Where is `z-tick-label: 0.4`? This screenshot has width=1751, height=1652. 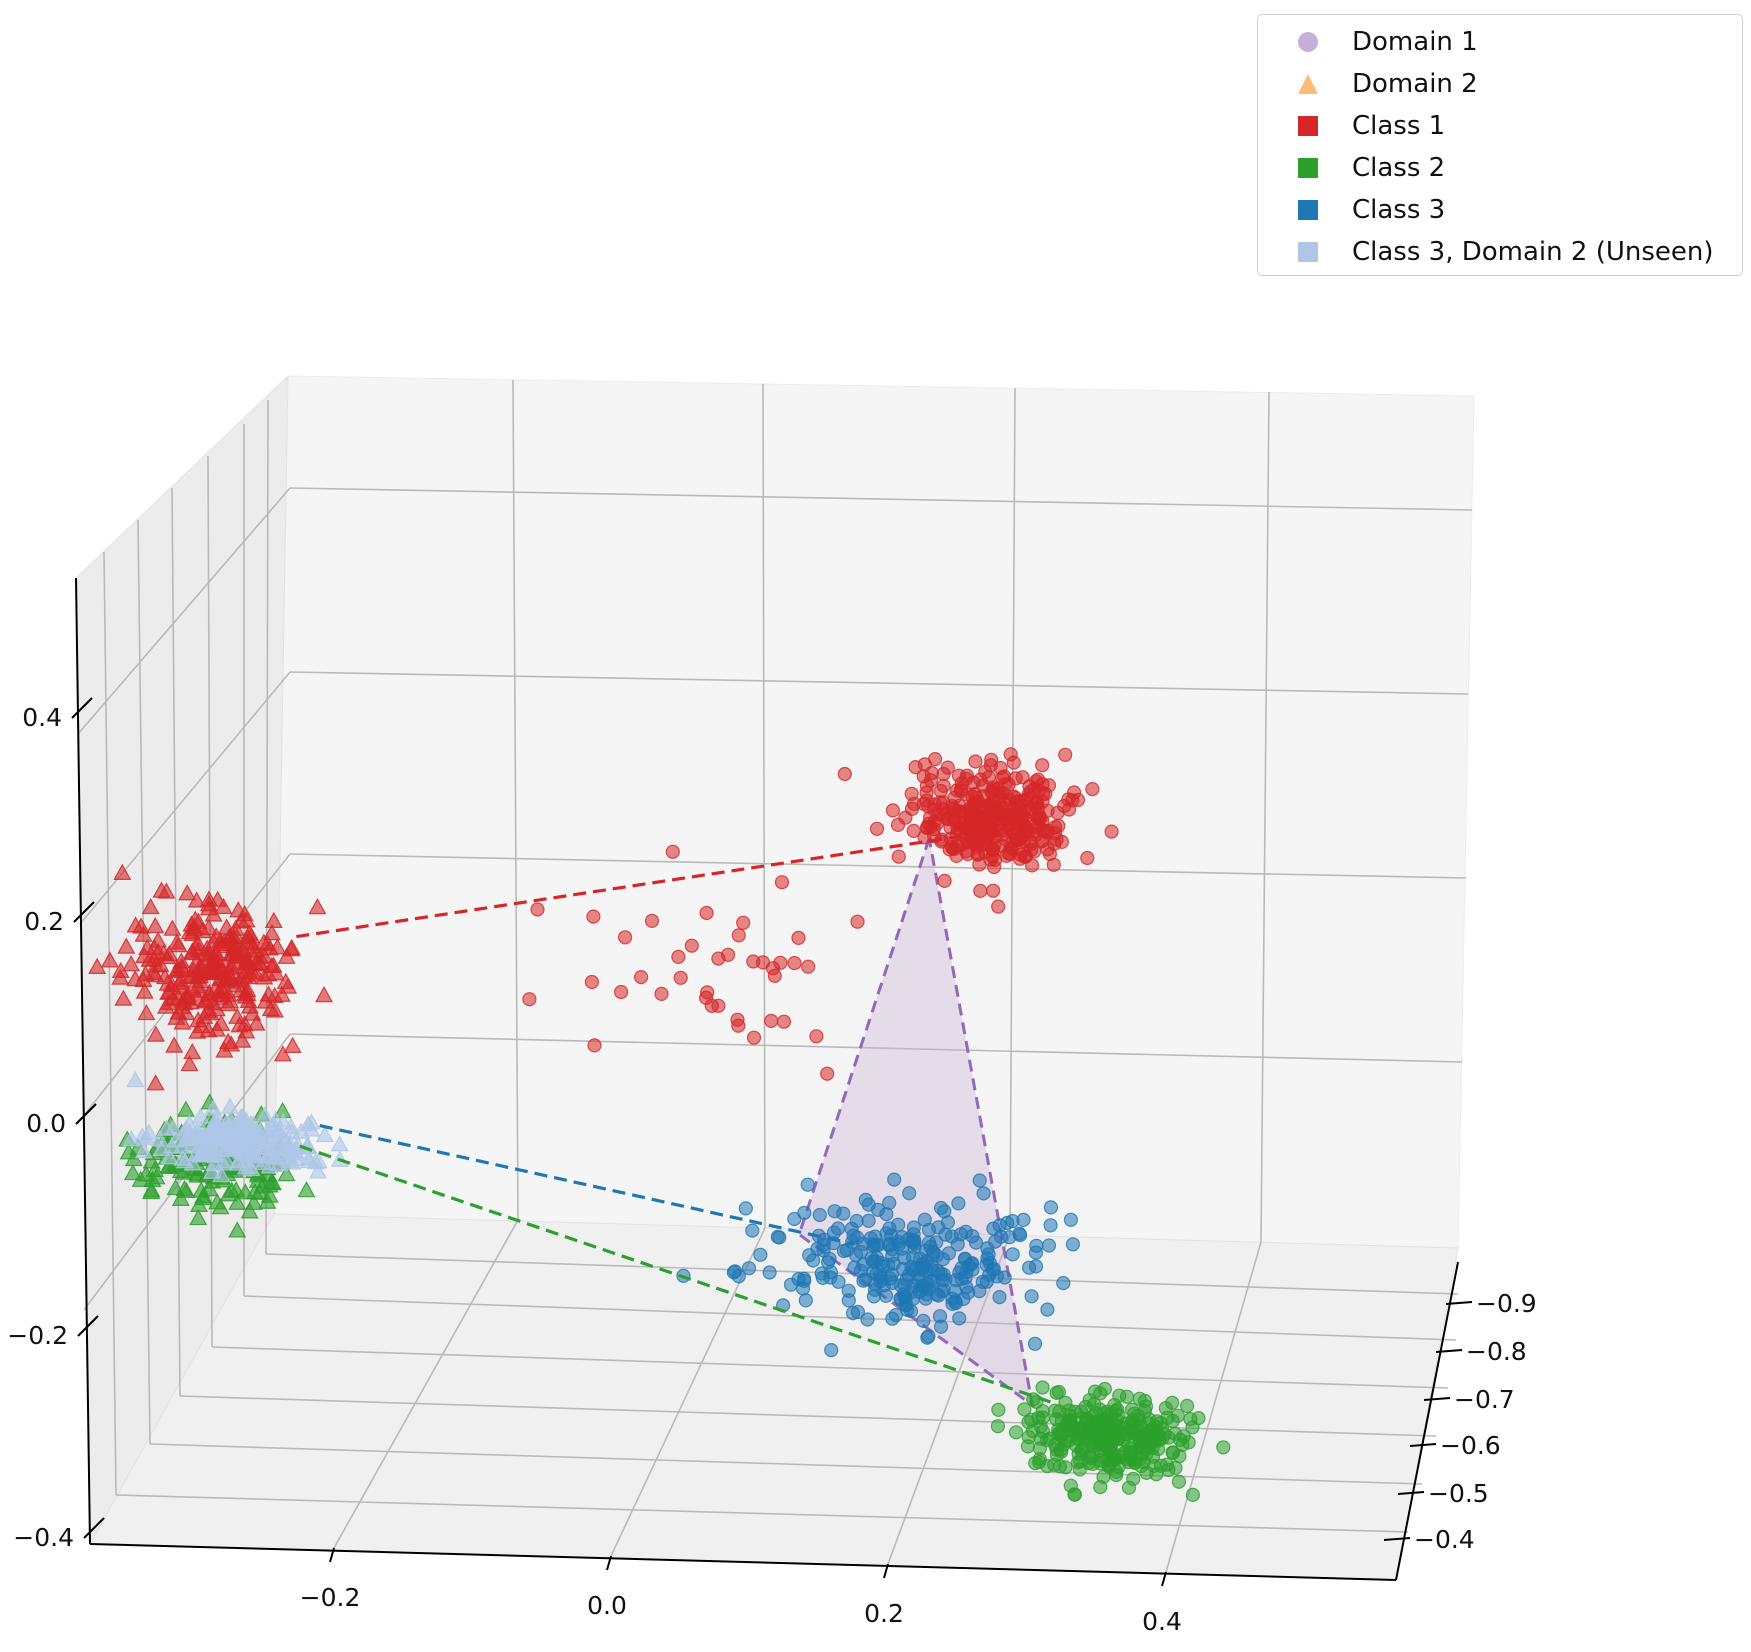
z-tick-label: 0.4 is located at coordinates (42, 717).